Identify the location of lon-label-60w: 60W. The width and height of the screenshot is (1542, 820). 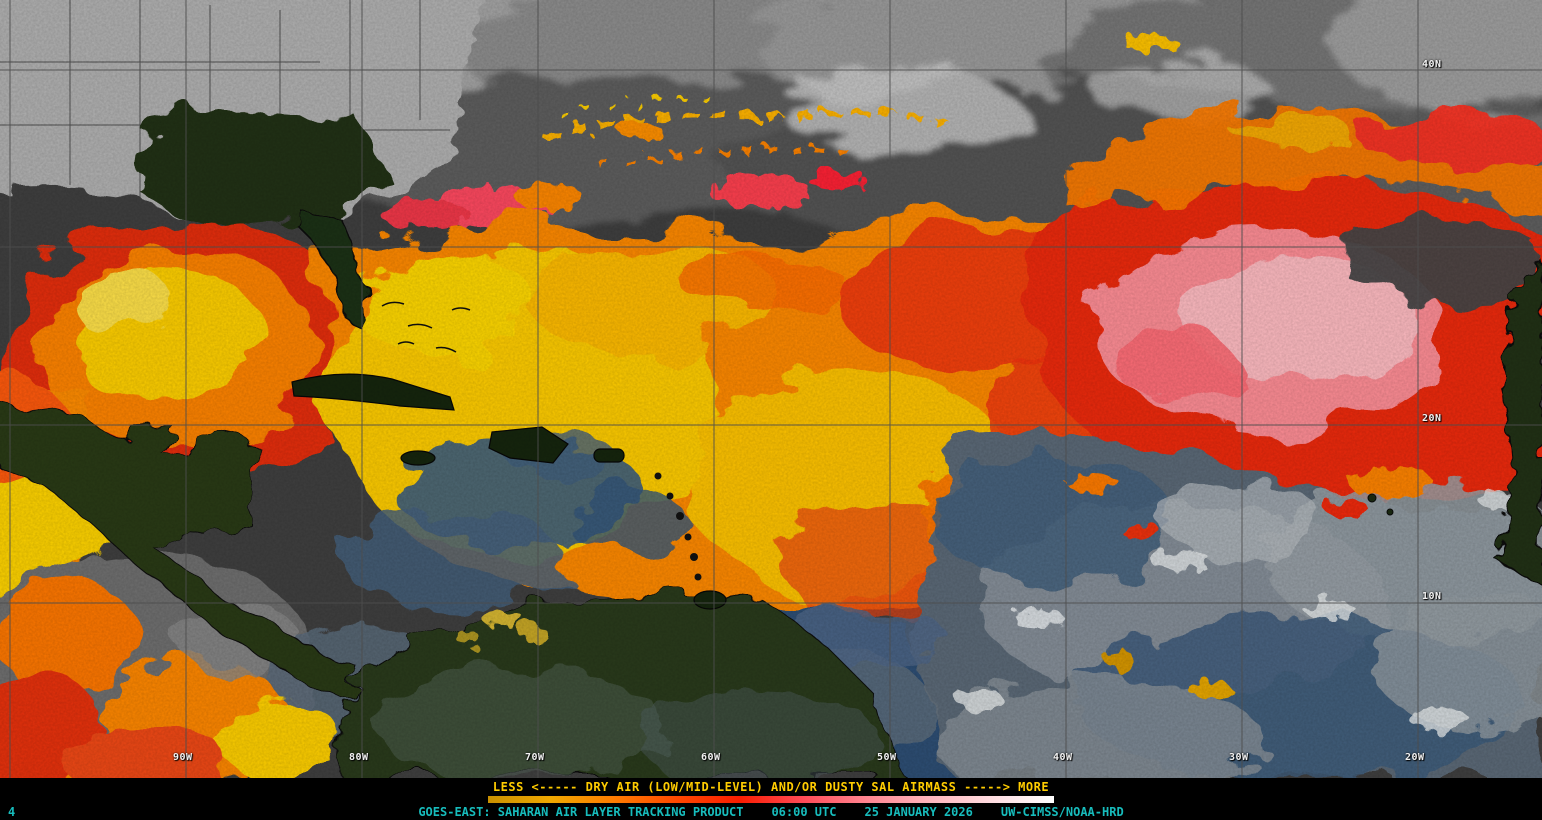
(711, 757).